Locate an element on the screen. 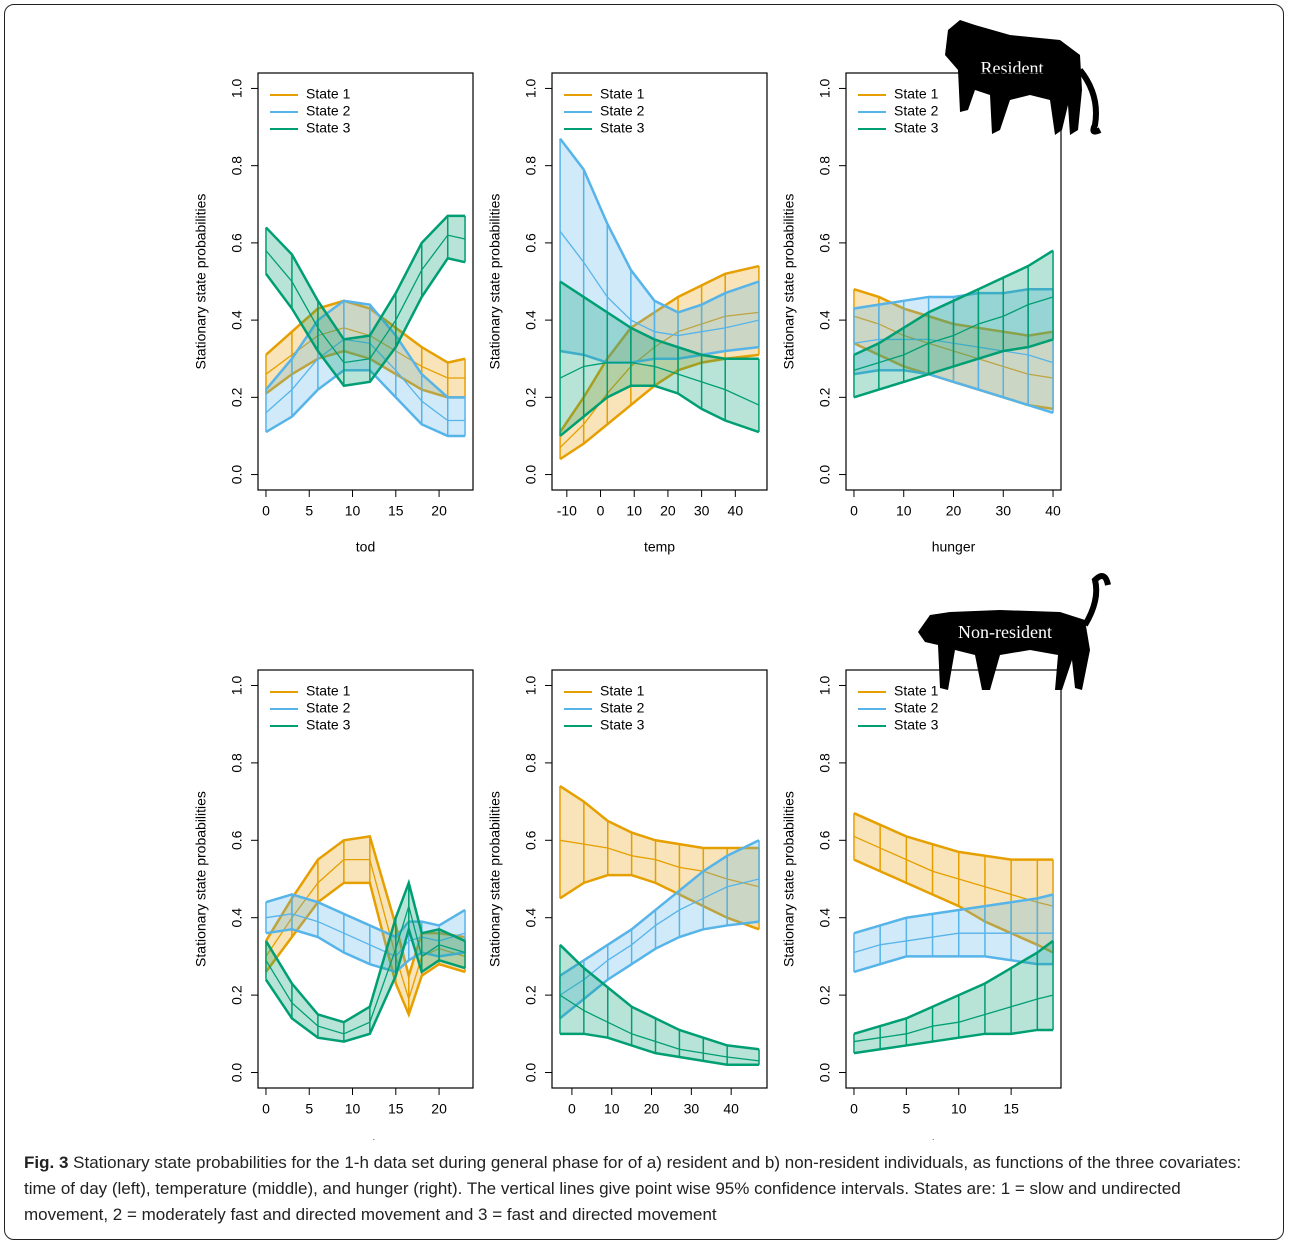 This screenshot has width=1290, height=1246. x-tick-label: 5 is located at coordinates (309, 1109).